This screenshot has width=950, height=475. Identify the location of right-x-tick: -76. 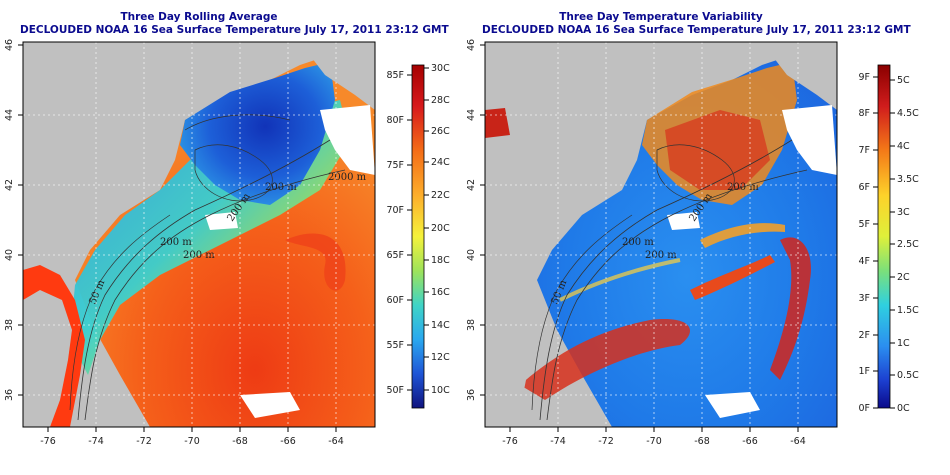
(510, 441).